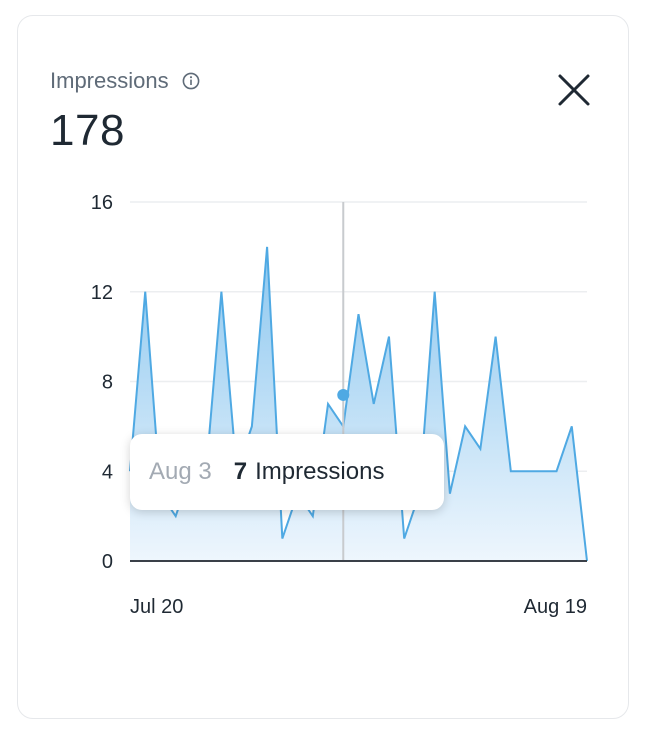 The image size is (652, 746). I want to click on chart-tooltip: Aug 3 7 Impressions, so click(287, 472).